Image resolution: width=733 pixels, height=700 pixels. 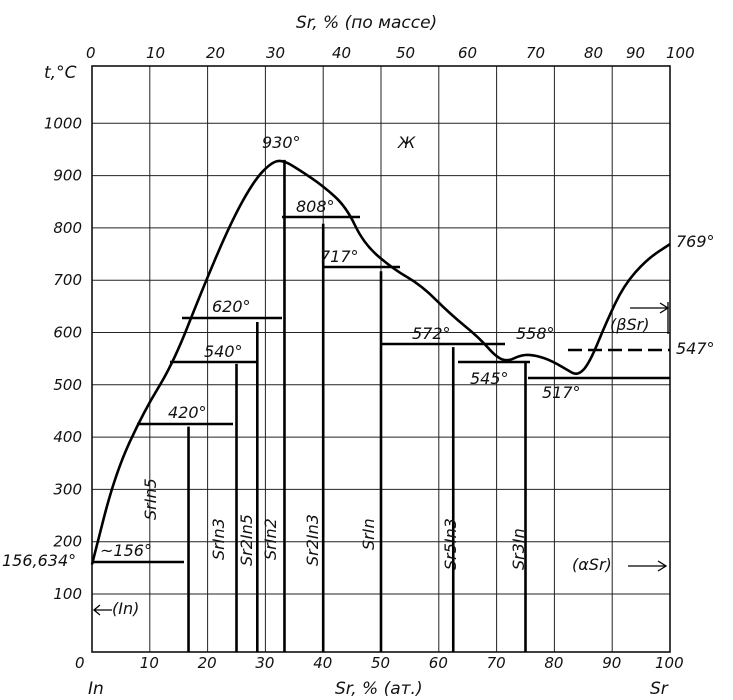 What do you see at coordinates (155, 53) in the screenshot?
I see `top-tick-label: 10` at bounding box center [155, 53].